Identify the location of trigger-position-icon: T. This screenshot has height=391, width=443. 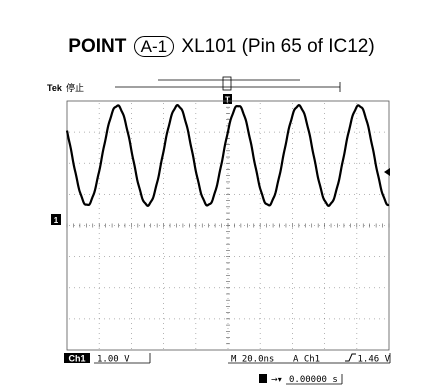
(227, 99).